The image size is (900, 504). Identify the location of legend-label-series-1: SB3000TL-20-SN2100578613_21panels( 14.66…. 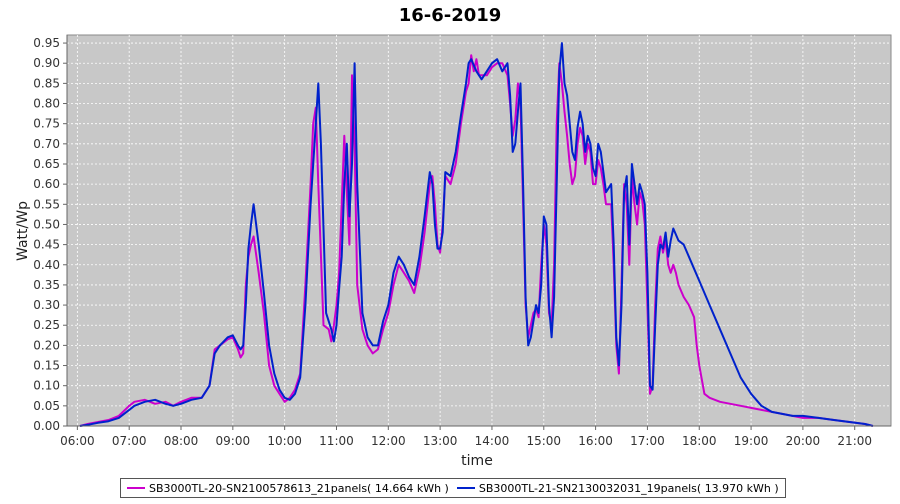
(299, 488).